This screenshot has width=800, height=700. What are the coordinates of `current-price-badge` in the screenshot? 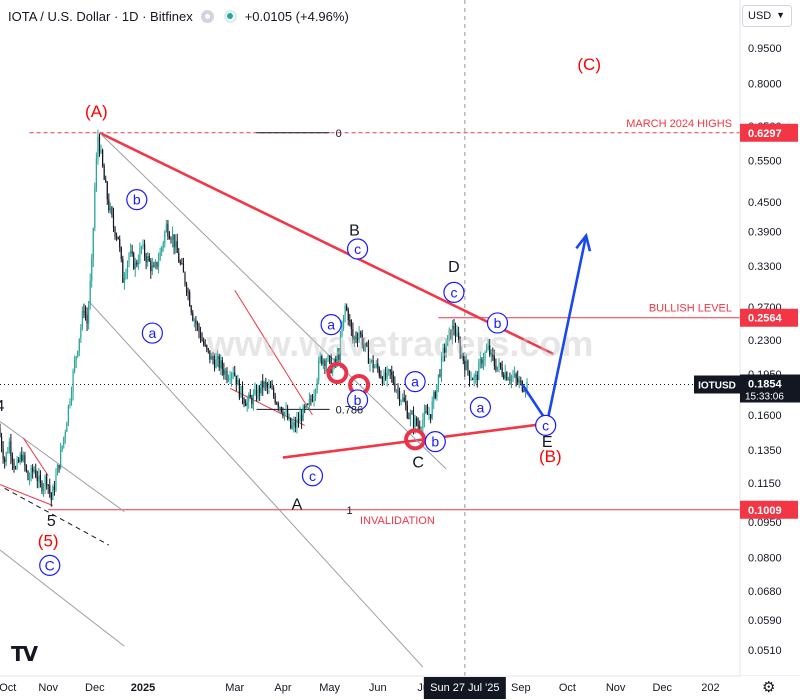 It's located at (770, 388).